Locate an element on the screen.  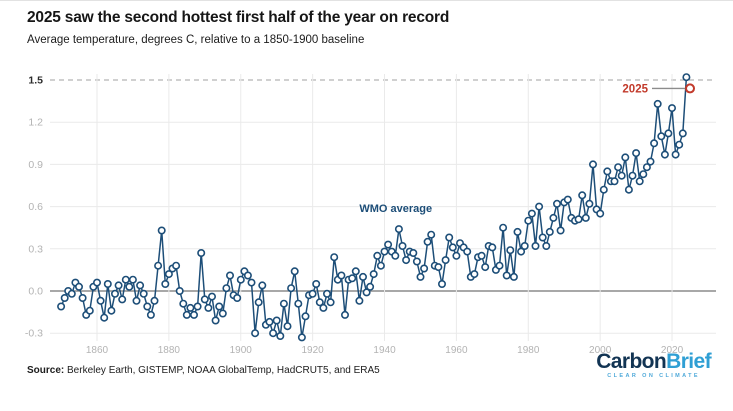
x-tick-label: 1960 is located at coordinates (456, 350).